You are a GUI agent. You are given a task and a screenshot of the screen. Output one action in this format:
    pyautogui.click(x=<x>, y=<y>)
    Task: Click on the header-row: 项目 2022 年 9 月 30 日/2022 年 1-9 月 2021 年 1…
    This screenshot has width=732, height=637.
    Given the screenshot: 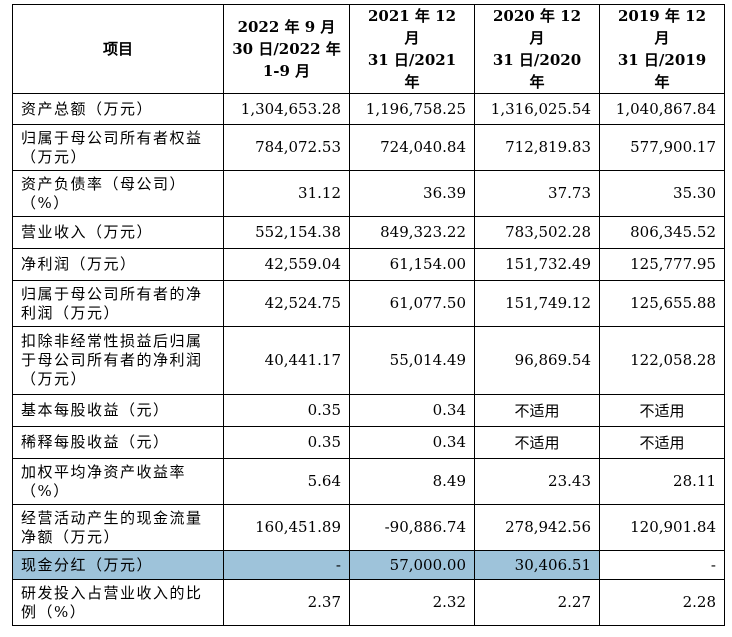 What is the action you would take?
    pyautogui.click(x=368, y=49)
    